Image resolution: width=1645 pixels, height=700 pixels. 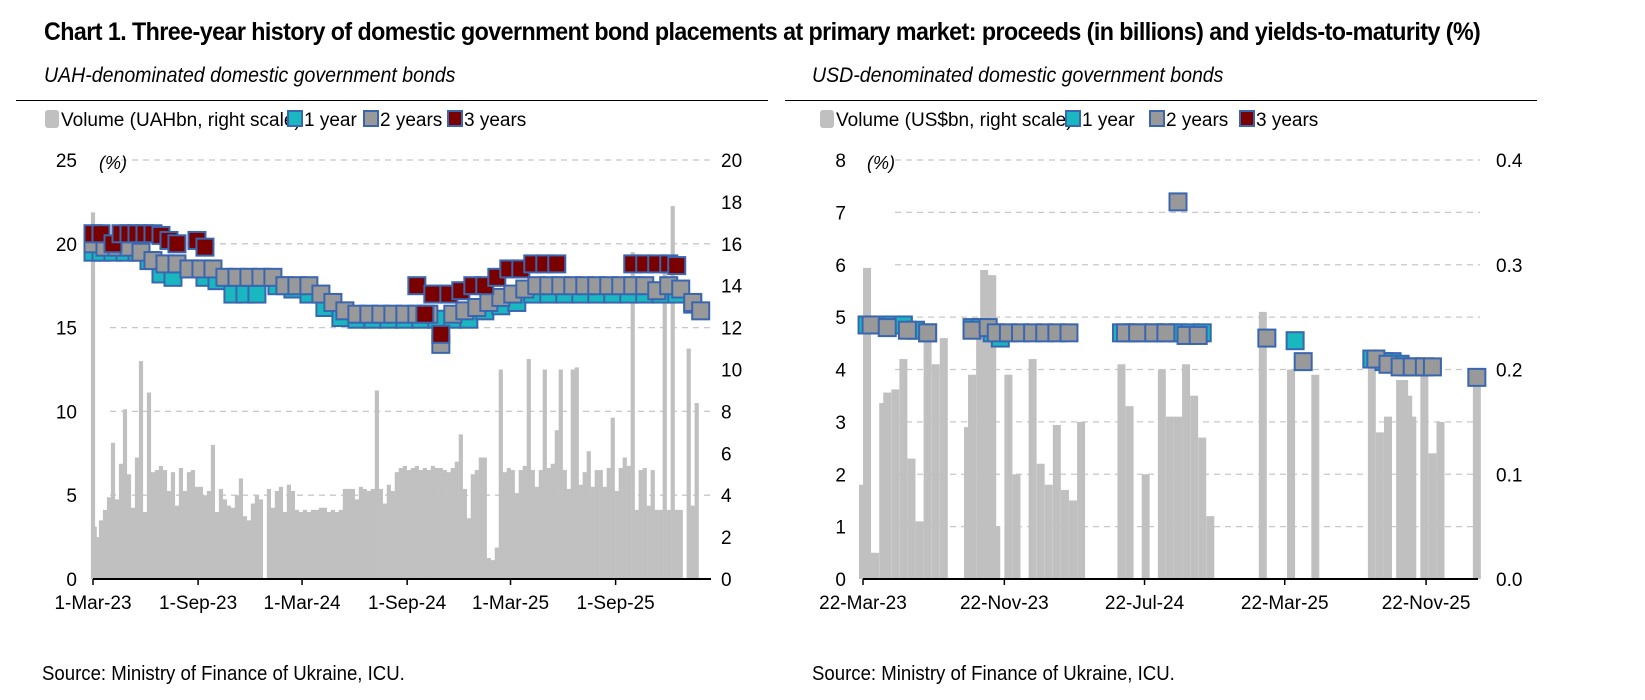 I want to click on usd-legend-label: 3 years, so click(x=1287, y=120).